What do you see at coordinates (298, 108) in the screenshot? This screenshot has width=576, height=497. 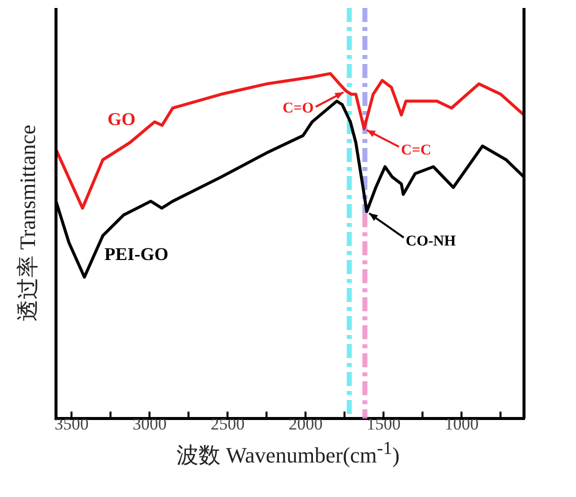 I see `annotation: C=O` at bounding box center [298, 108].